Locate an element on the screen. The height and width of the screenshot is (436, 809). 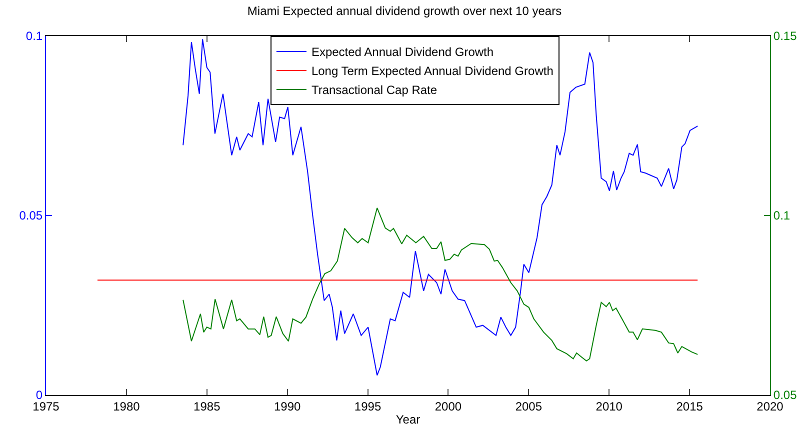
legend-label: Transactional Cap Rate is located at coordinates (374, 90).